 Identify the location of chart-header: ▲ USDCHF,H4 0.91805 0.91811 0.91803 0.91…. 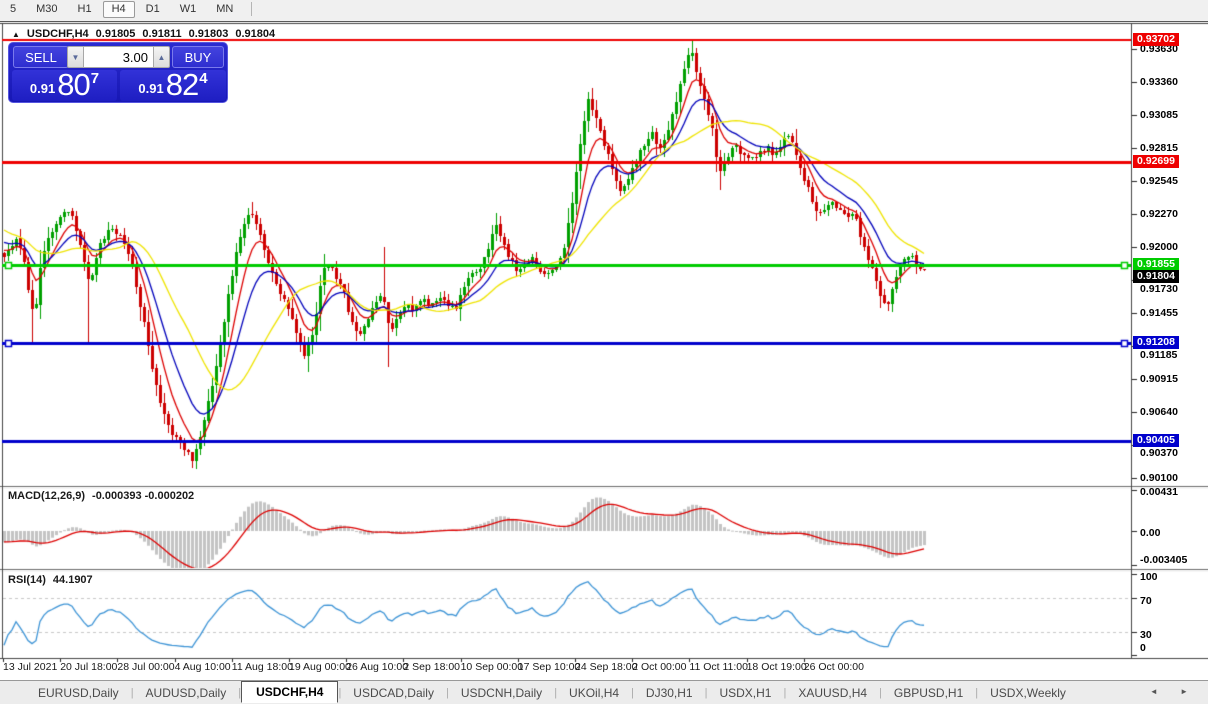
(143, 34).